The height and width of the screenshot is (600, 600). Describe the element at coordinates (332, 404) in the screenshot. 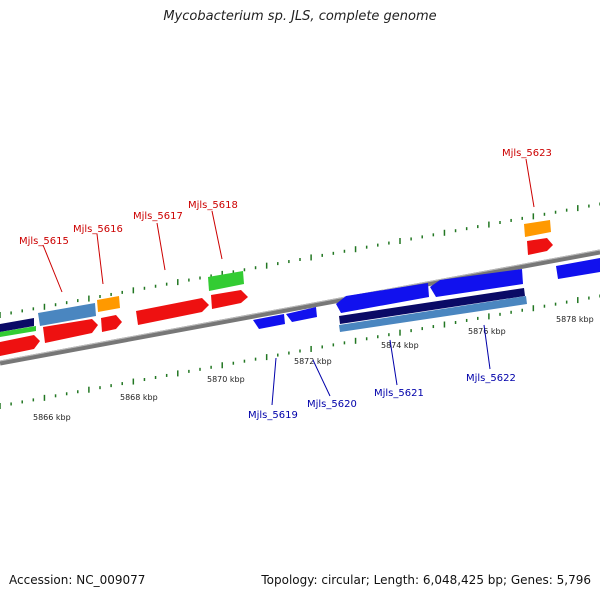

I see `label-mjls-5620: Mjls_5620` at that location.